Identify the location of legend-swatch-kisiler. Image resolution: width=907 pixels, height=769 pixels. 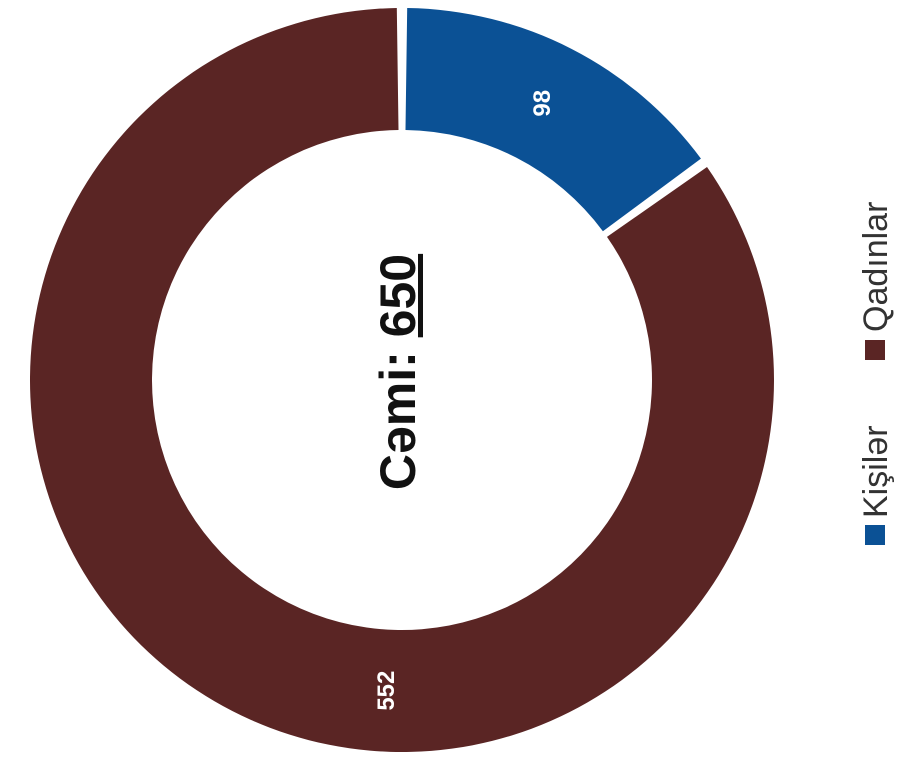
(875, 535).